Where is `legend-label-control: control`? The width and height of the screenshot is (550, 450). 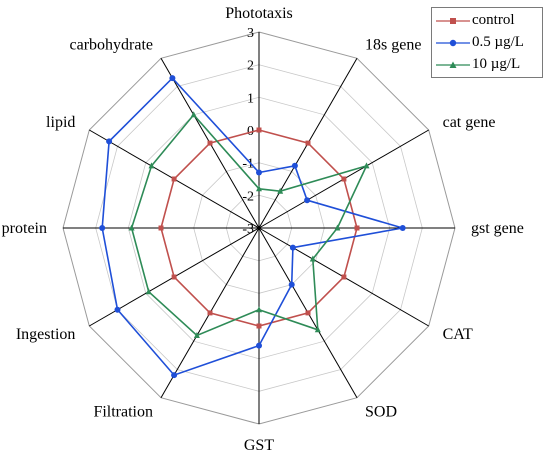
legend-label-control: control is located at coordinates (493, 20).